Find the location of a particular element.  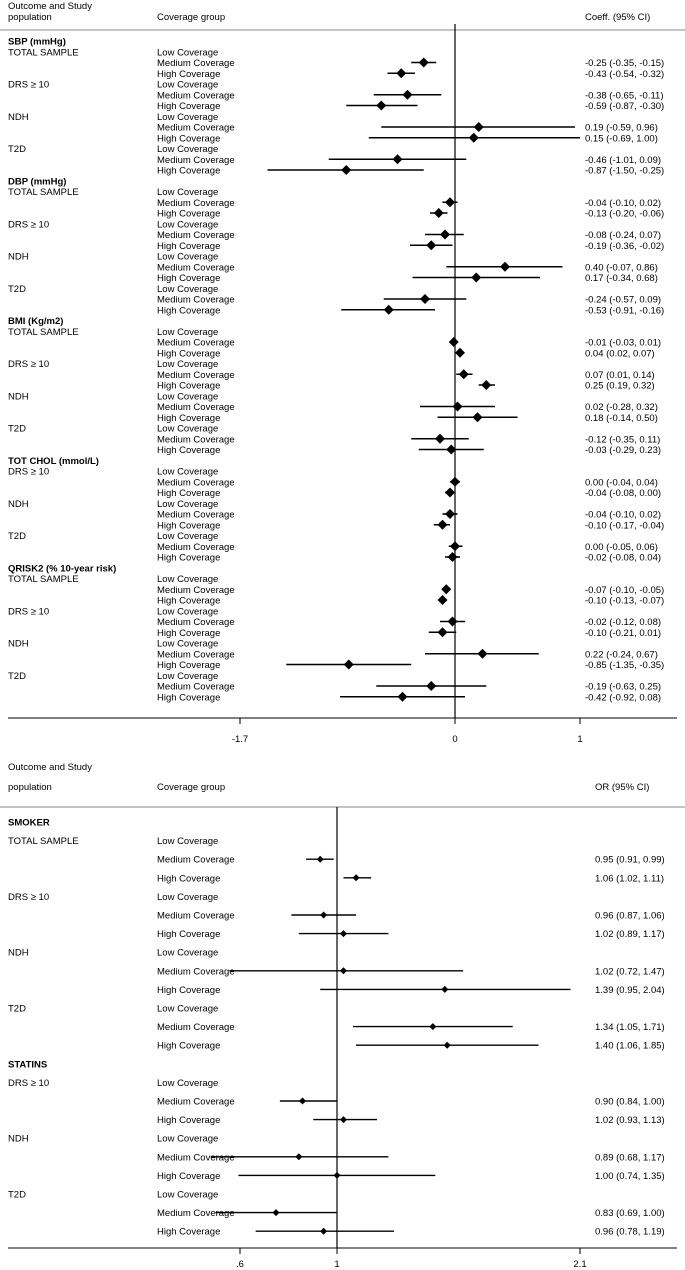

header-outcome-line2: population is located at coordinates (30, 17).